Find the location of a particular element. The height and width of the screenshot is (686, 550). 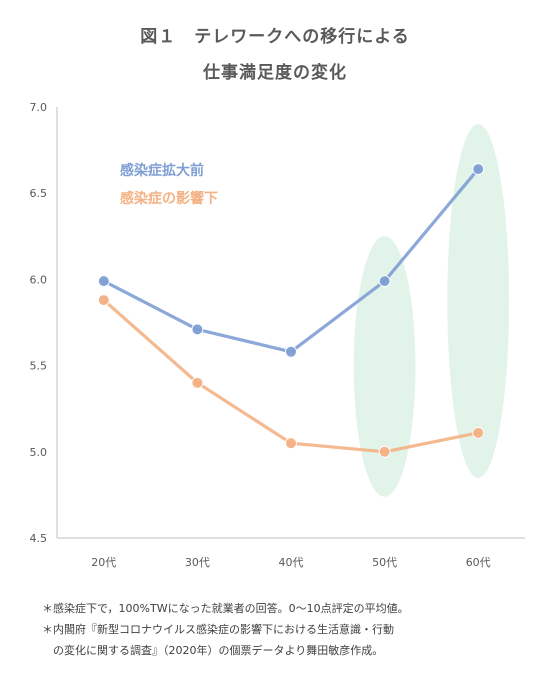

y-tick-label: 5.0 is located at coordinates (39, 452).